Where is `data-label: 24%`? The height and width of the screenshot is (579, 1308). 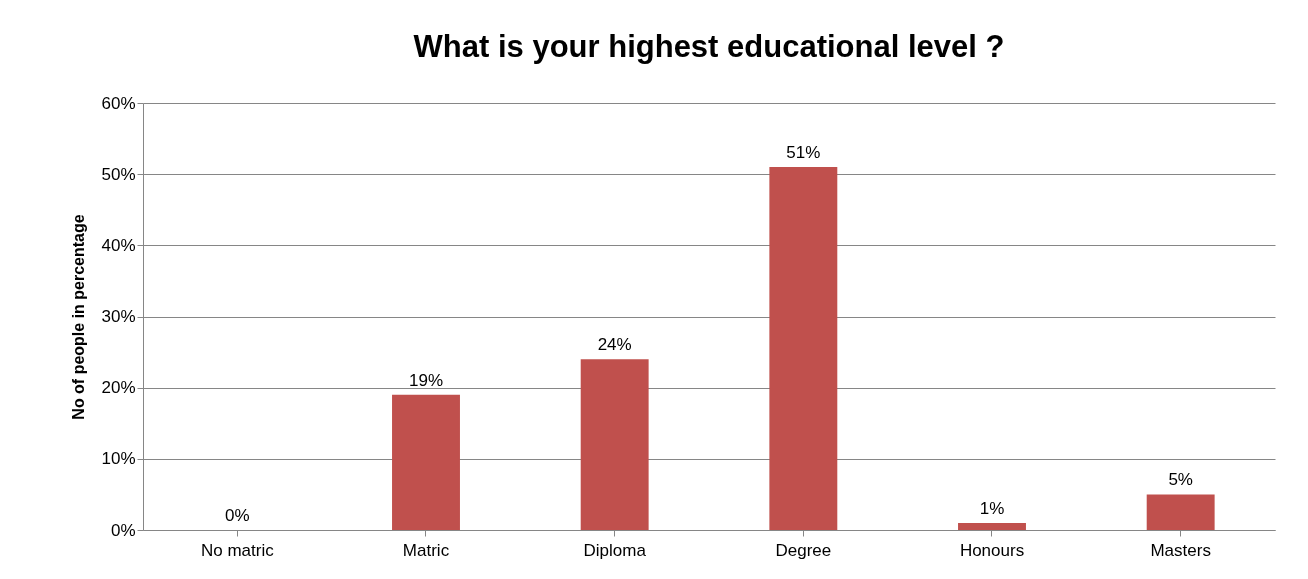
data-label: 24% is located at coordinates (614, 345).